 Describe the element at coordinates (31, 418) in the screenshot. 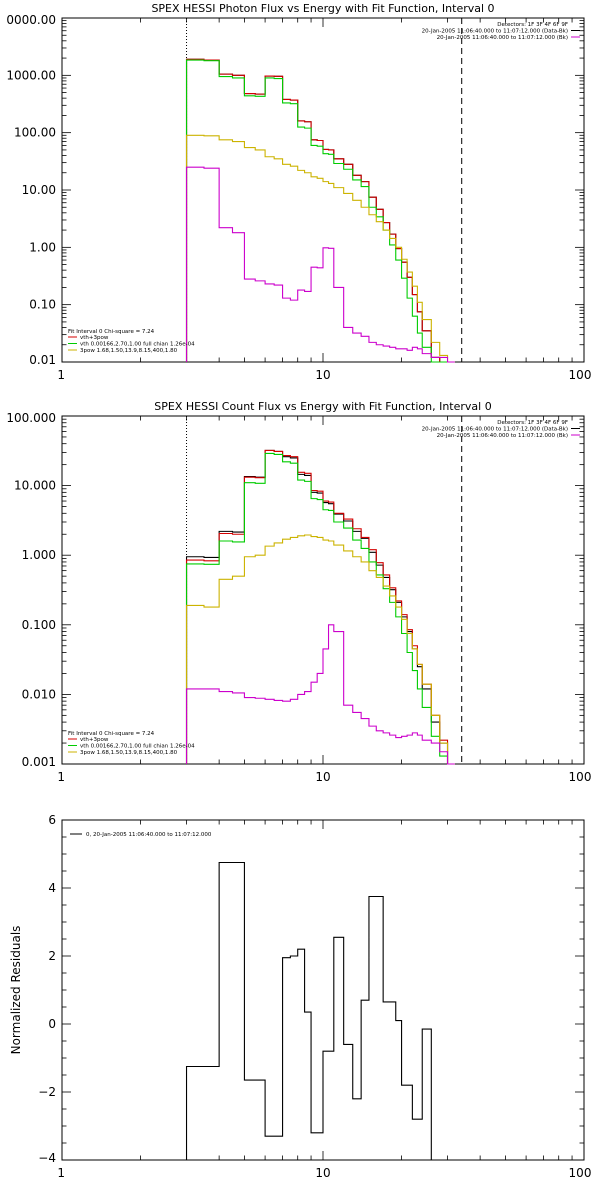

I see `y-tick-label: 100.000` at that location.